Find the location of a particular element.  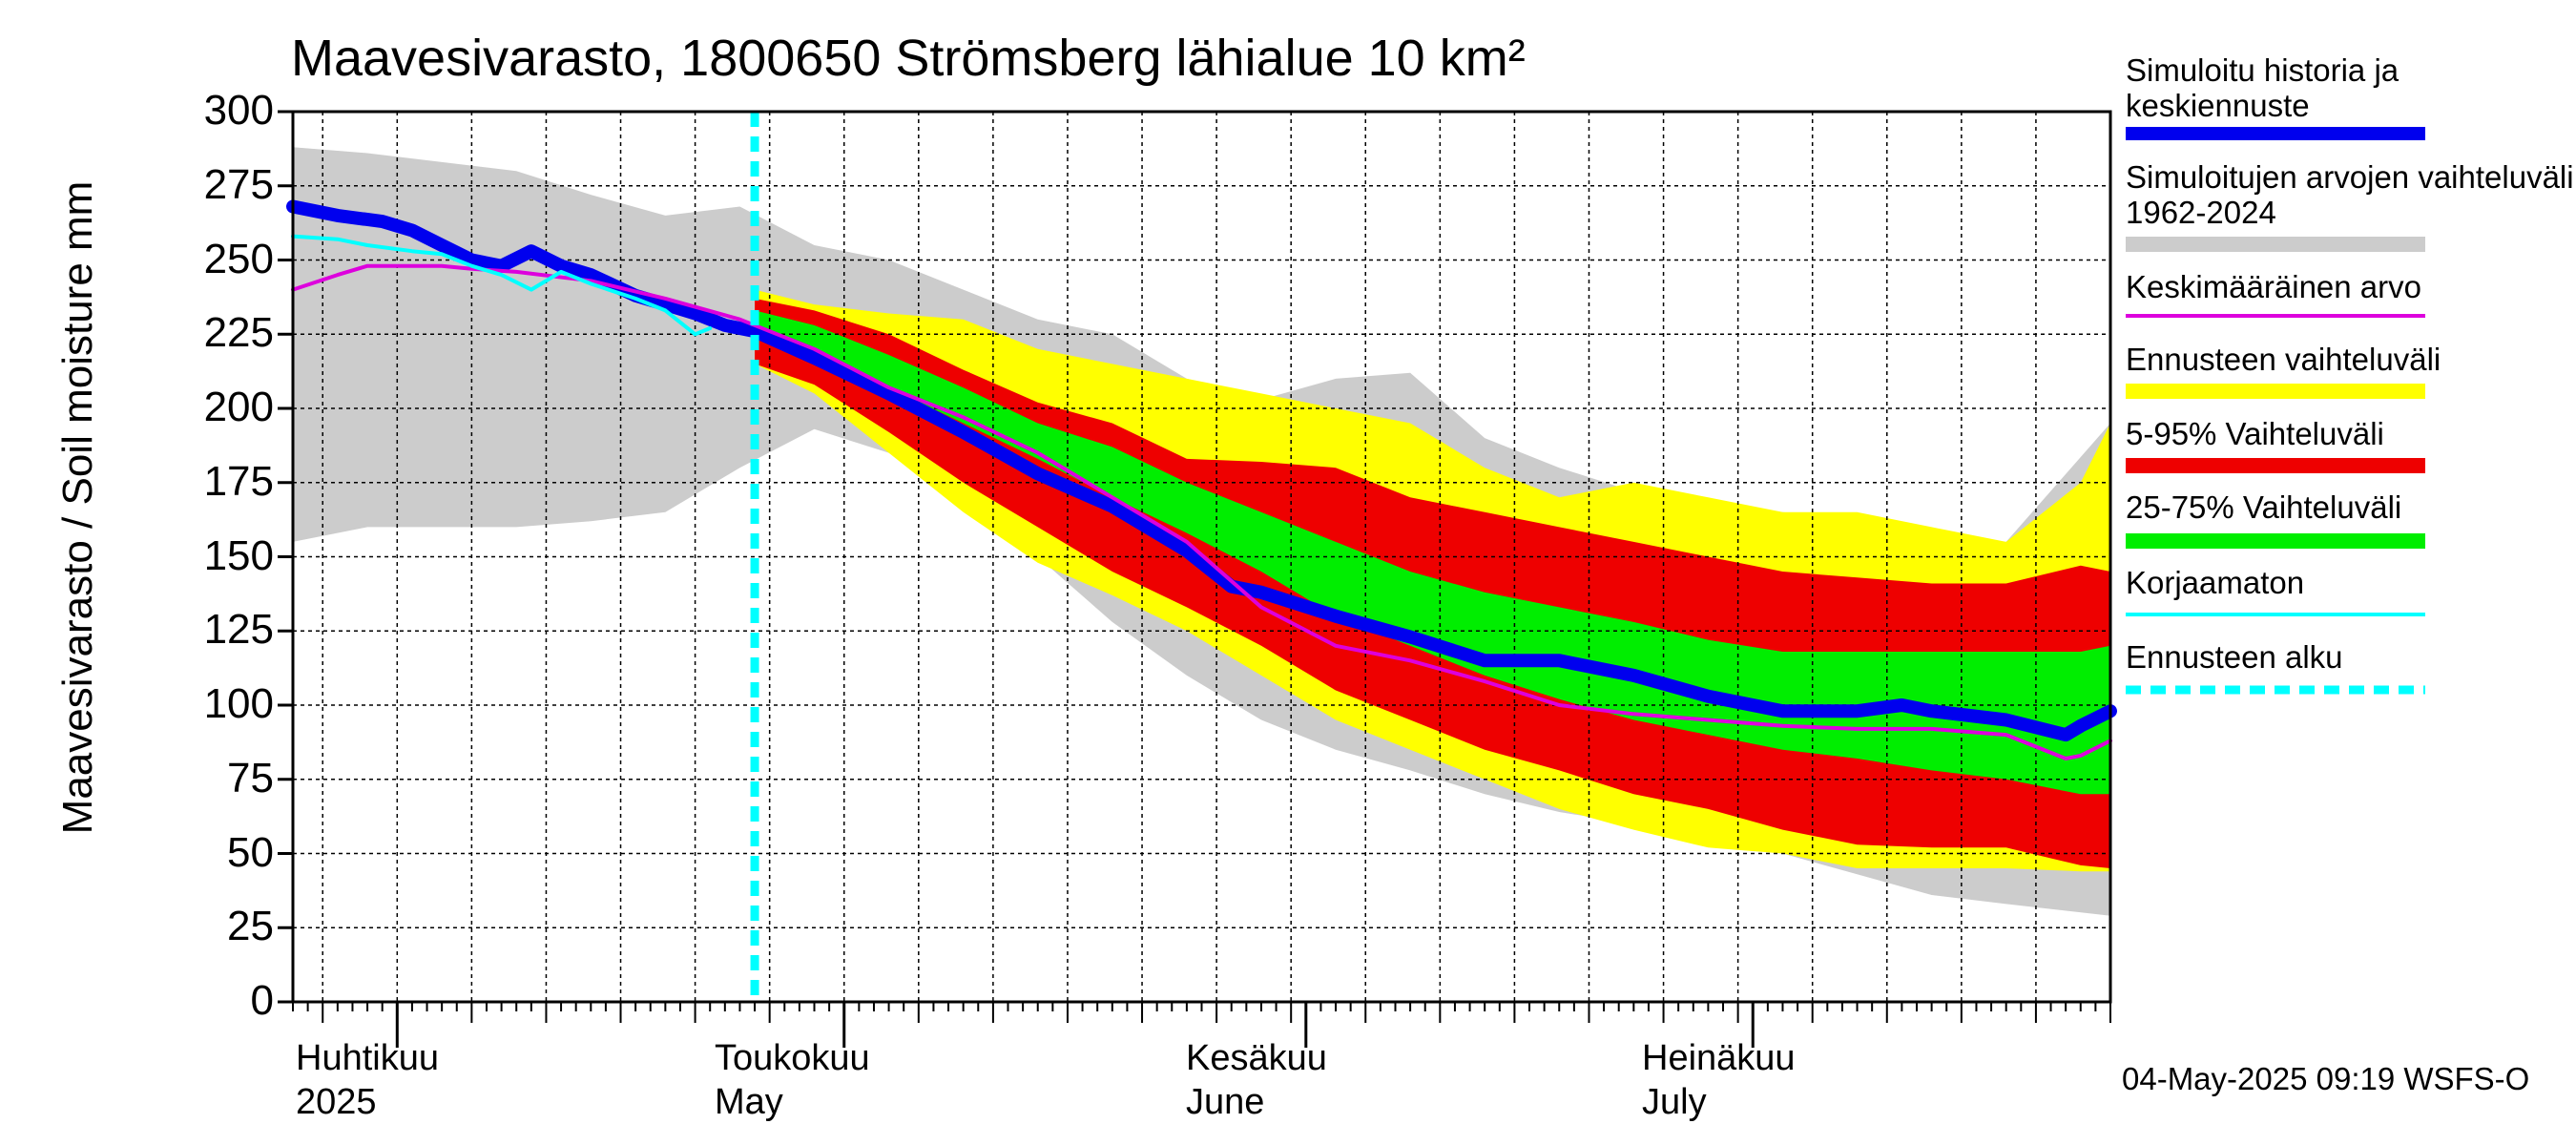

y-tick-label-50: 50 is located at coordinates (250, 852).